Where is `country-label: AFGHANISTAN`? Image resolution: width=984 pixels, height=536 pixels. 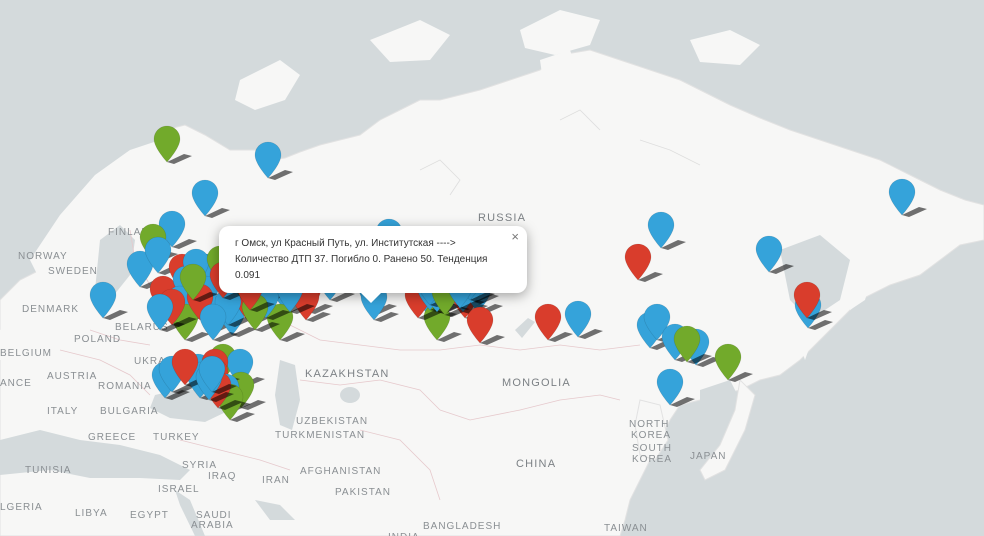 country-label: AFGHANISTAN is located at coordinates (341, 471).